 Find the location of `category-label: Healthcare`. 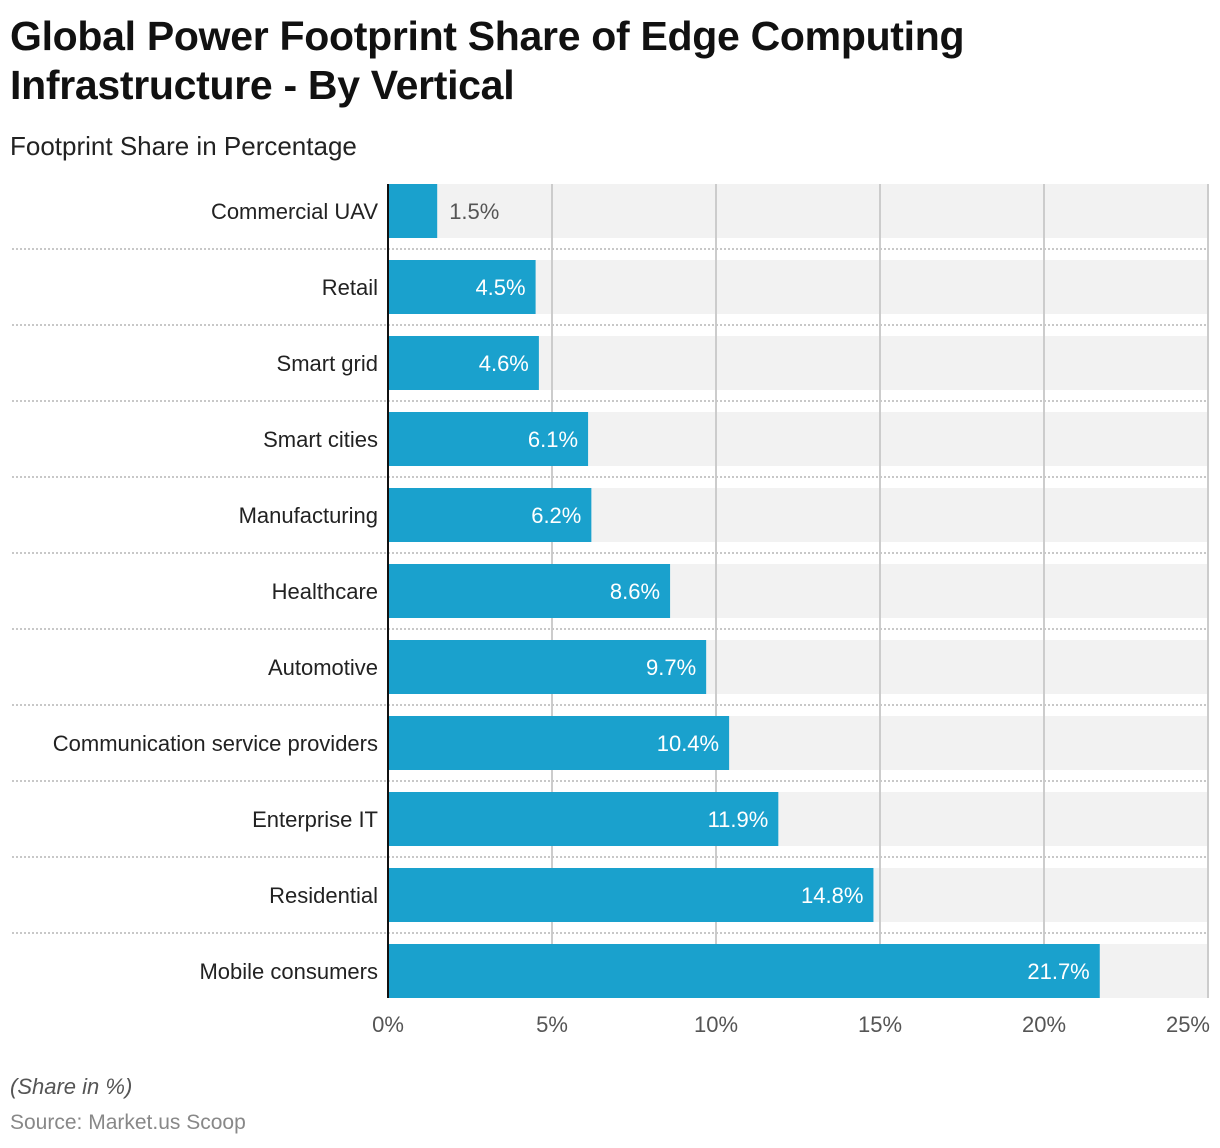

category-label: Healthcare is located at coordinates (325, 591).